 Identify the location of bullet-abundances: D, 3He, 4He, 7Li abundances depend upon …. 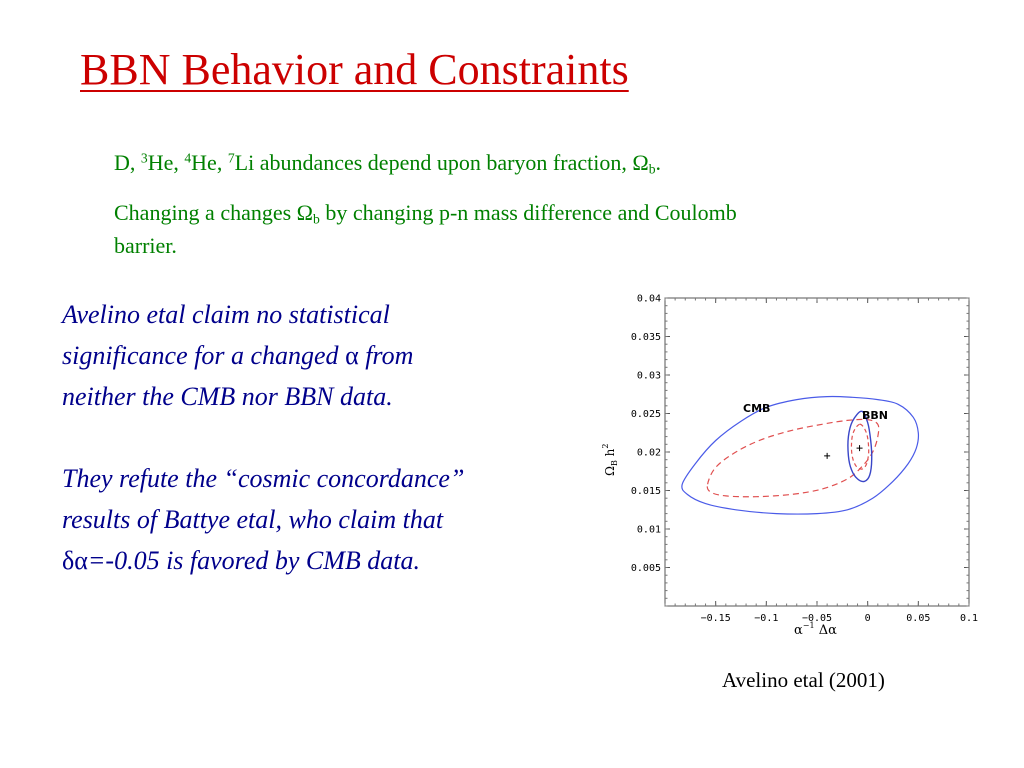
(388, 163).